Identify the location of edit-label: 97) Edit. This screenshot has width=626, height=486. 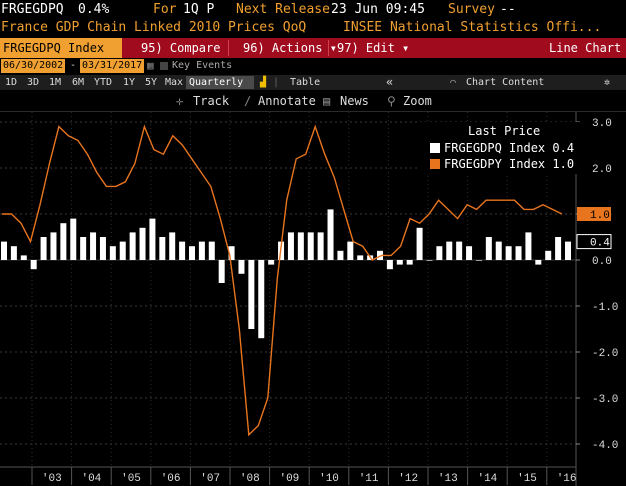
(366, 48).